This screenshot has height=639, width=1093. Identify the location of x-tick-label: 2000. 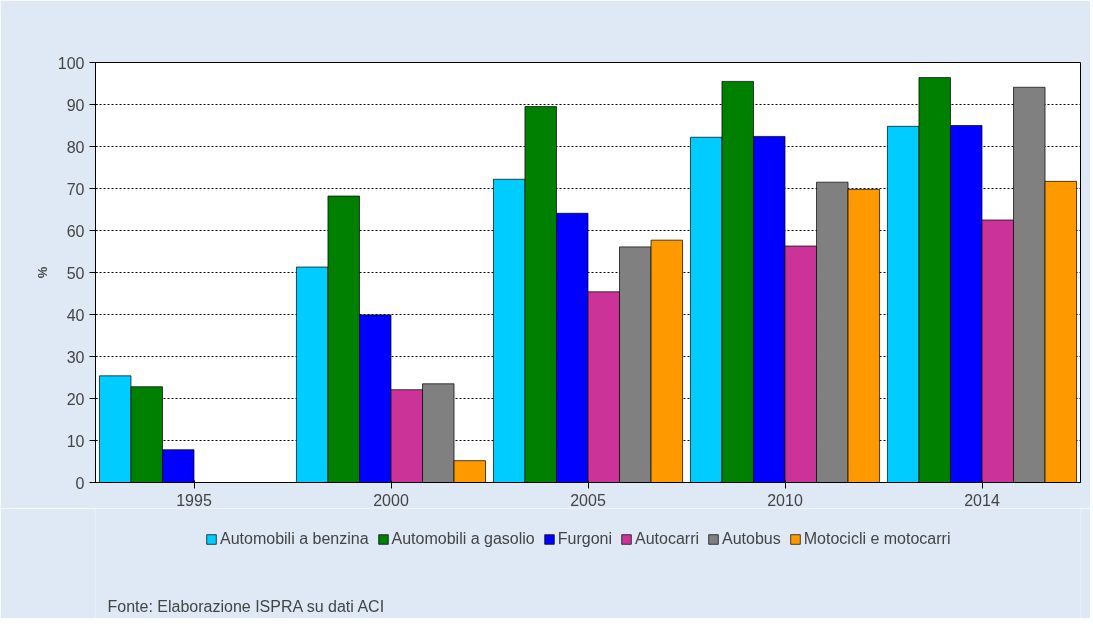
(391, 500).